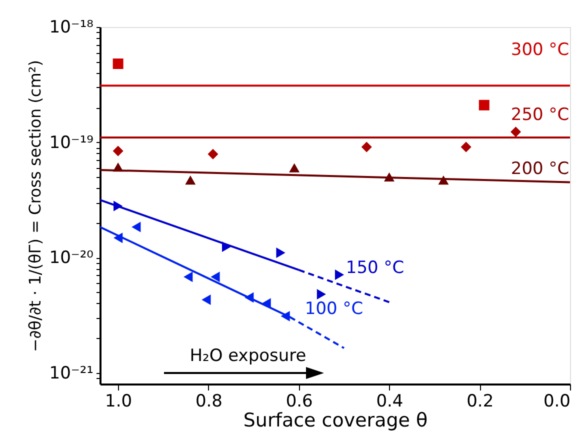 Image resolution: width=586 pixels, height=433 pixels. Describe the element at coordinates (390, 402) in the screenshot. I see `x-tick-label: 0.4` at that location.